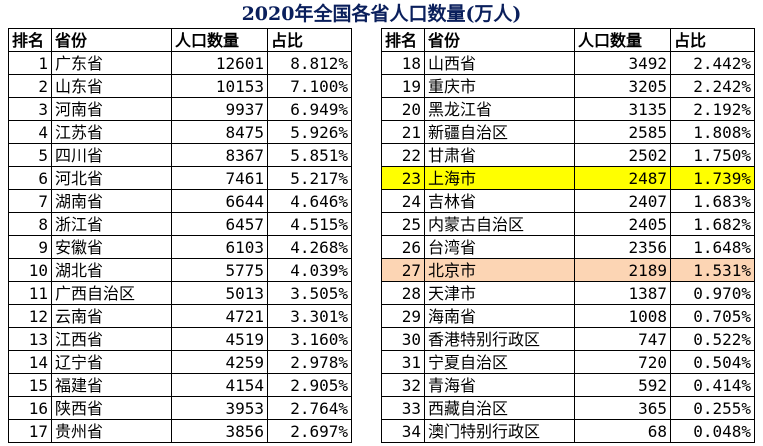 This screenshot has width=763, height=446. What do you see at coordinates (622, 86) in the screenshot?
I see `population-cell: 3205` at bounding box center [622, 86].